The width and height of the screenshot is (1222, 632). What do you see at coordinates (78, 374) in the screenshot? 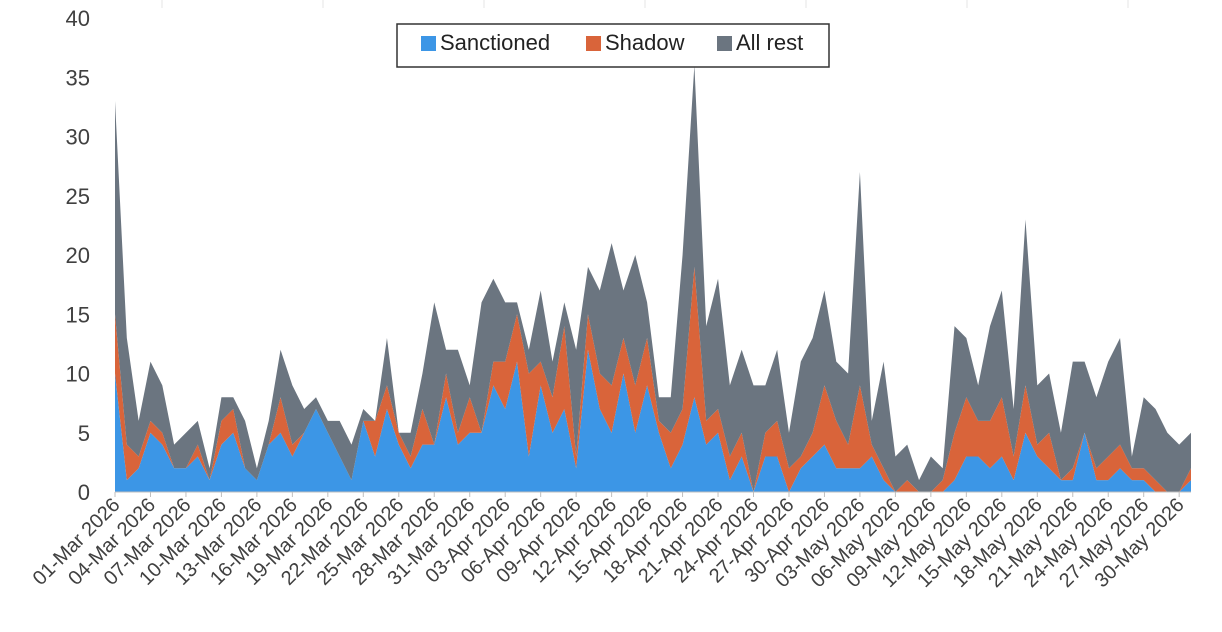
I see `y-tick-label-10: 10` at bounding box center [78, 374].